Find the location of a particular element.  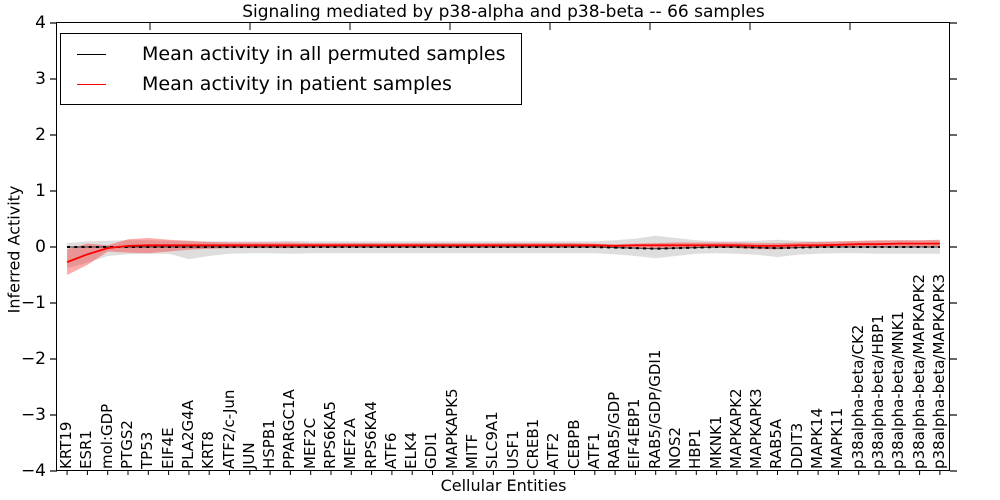

x-tick-label: RPS6KA4 is located at coordinates (370, 435).